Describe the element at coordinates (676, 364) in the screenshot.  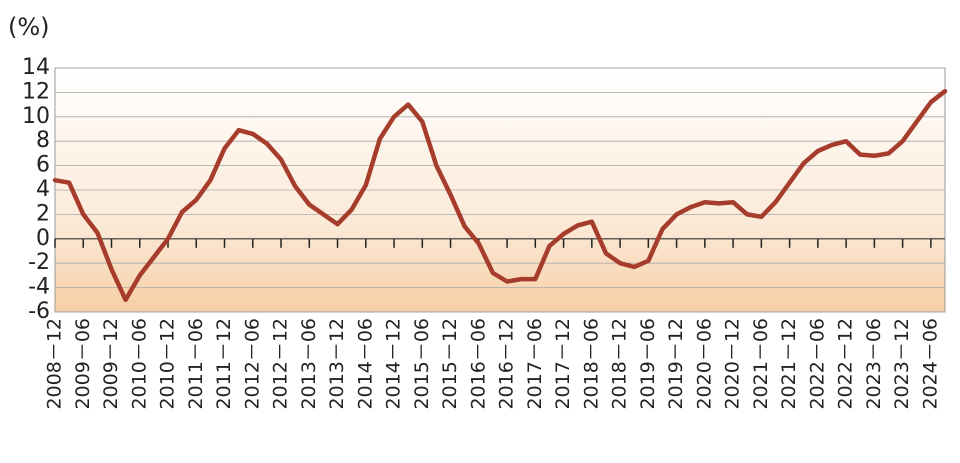
I see `x-tick-label: 2019－12` at that location.